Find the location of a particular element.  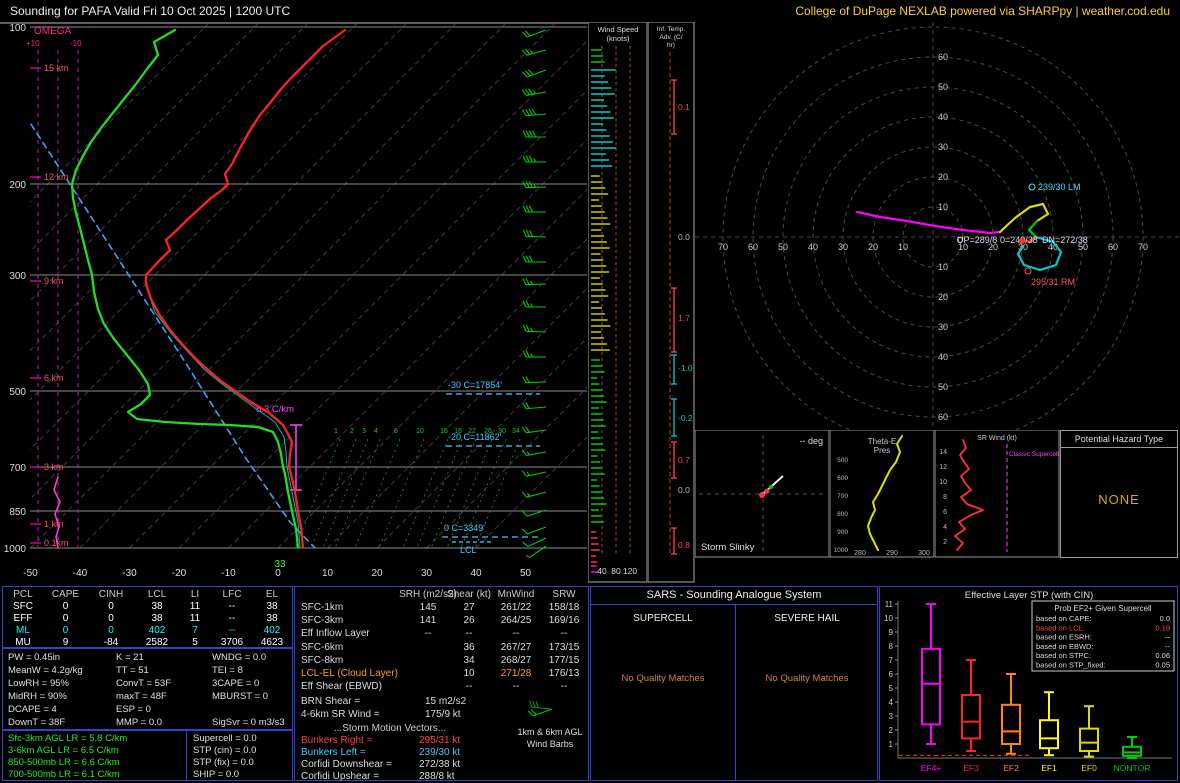

param-row: DCAPE = 4 ESP = 0 is located at coordinates (79, 709).